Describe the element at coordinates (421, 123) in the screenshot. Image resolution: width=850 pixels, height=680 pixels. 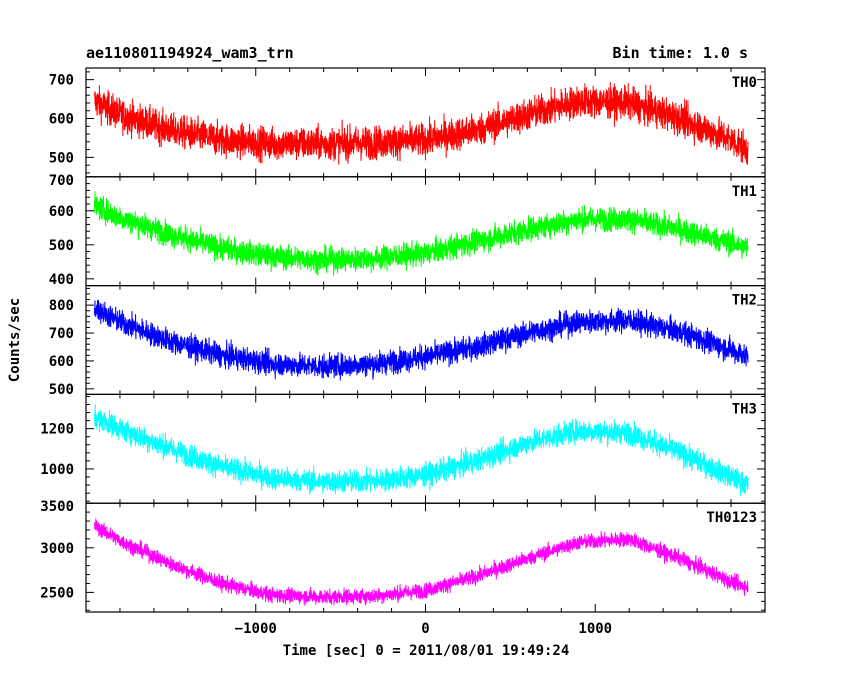
I see `series-line-th0` at that location.